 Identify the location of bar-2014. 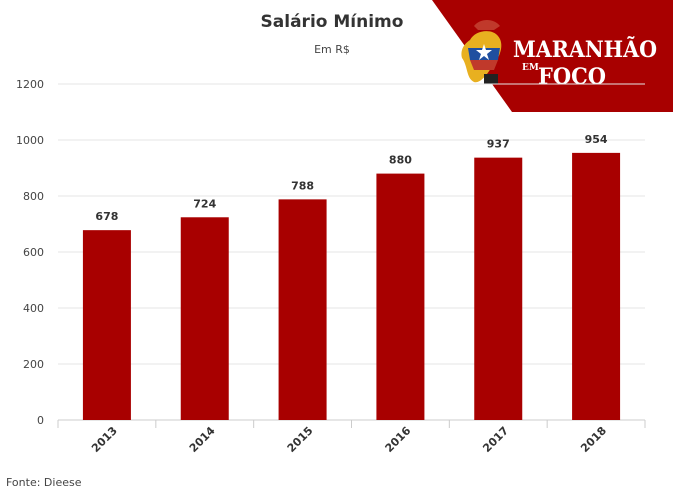
(204, 318).